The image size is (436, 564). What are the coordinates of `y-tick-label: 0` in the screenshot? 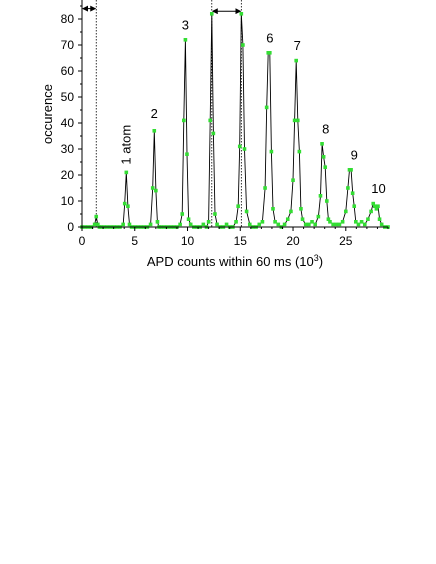 It's located at (70, 227).